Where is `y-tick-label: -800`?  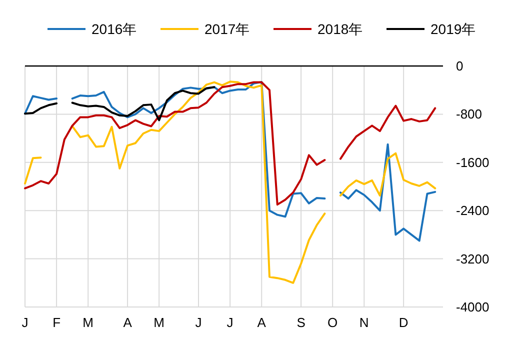
y-tick-label: -800 is located at coordinates (469, 114).